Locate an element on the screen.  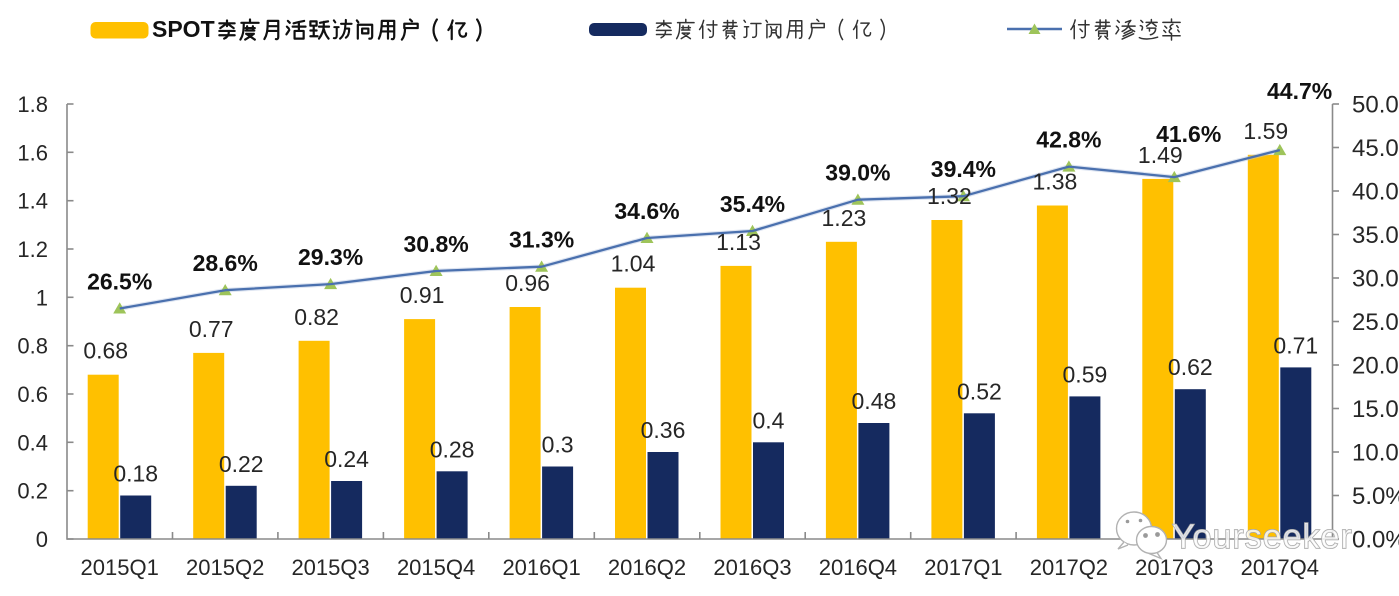
svg-text: 2017Q4 is located at coordinates (1280, 567).